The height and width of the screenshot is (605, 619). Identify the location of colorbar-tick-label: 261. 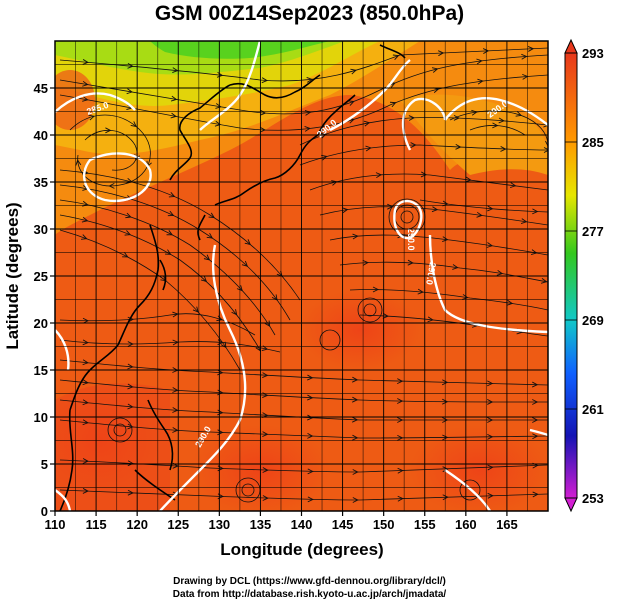
(593, 409).